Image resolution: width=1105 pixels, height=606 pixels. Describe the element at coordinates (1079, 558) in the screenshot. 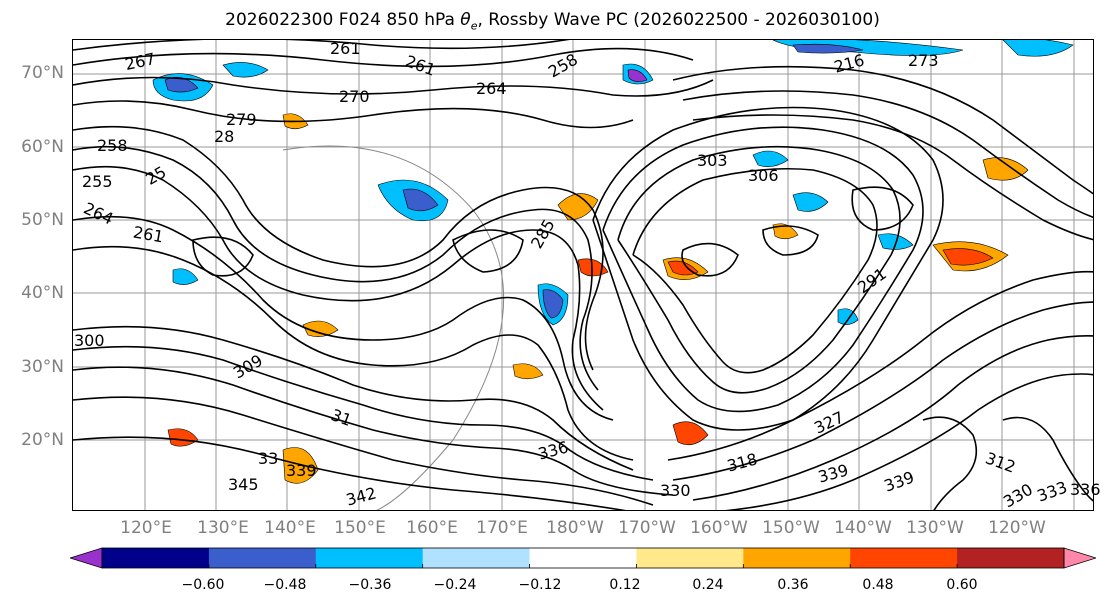

I see `colorbar-extend-high` at that location.